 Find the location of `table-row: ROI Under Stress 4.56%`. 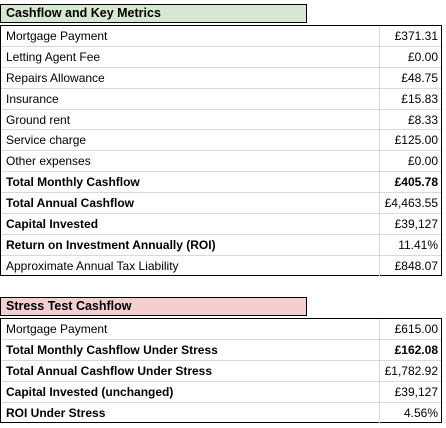

table-row: ROI Under Stress 4.56% is located at coordinates (221, 413).